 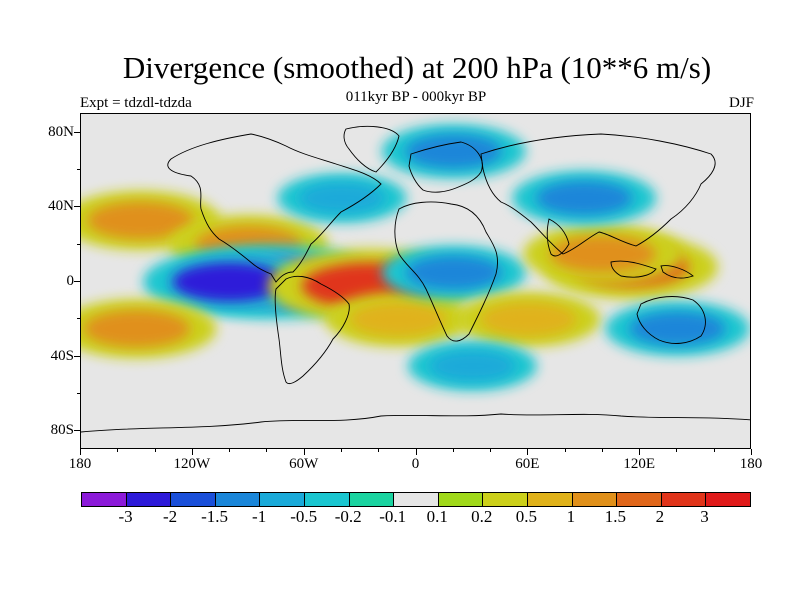 I want to click on antarctica-coastline, so click(x=415, y=423).